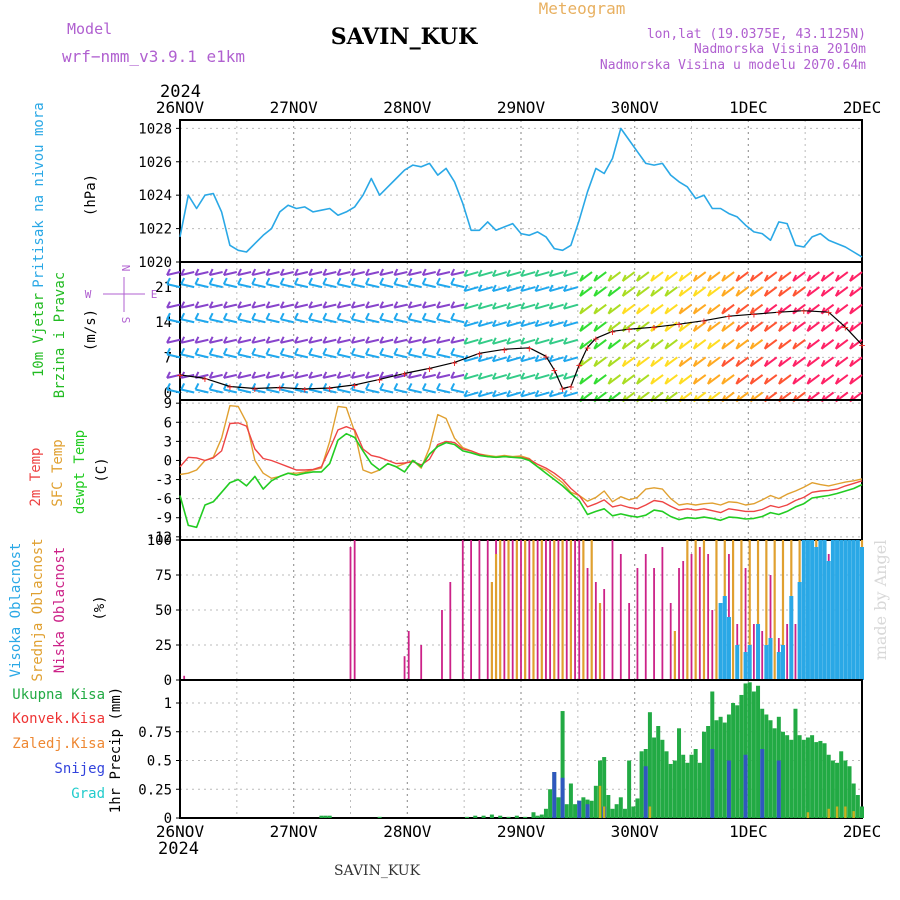 Image resolution: width=900 pixels, height=900 pixels. I want to click on x-label-top: 2DEC, so click(862, 107).